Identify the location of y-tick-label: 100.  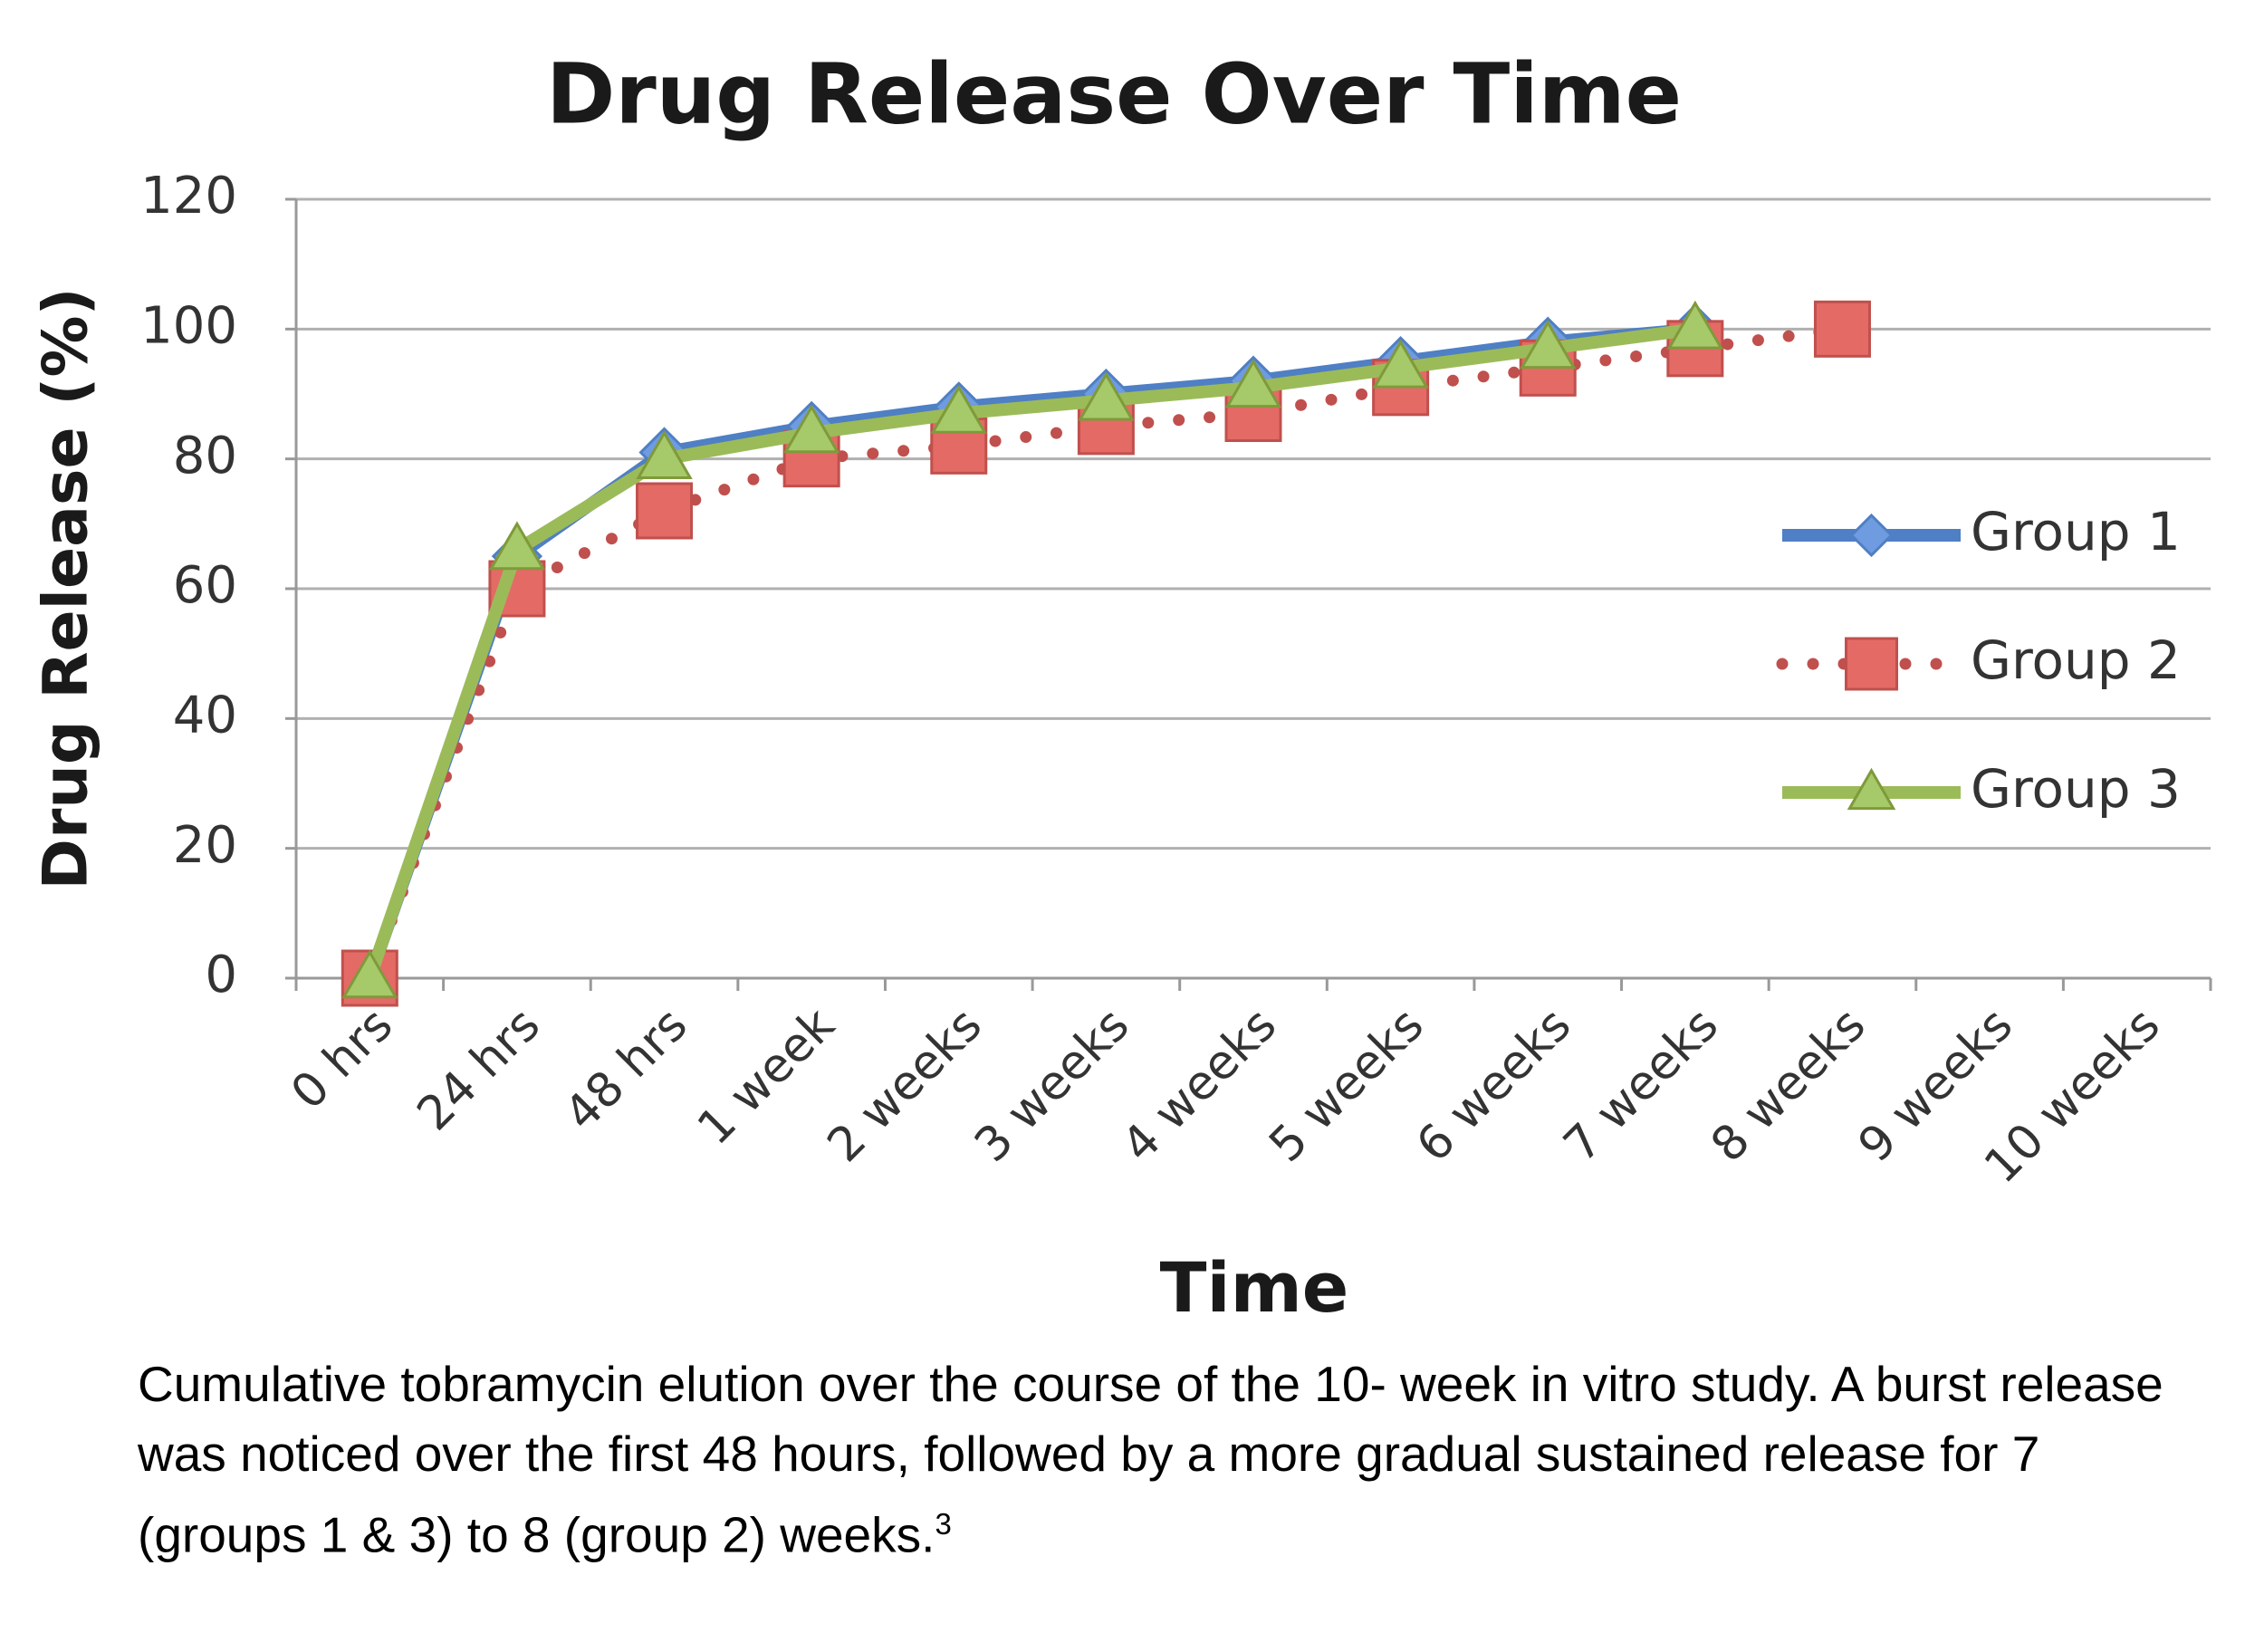
(189, 325).